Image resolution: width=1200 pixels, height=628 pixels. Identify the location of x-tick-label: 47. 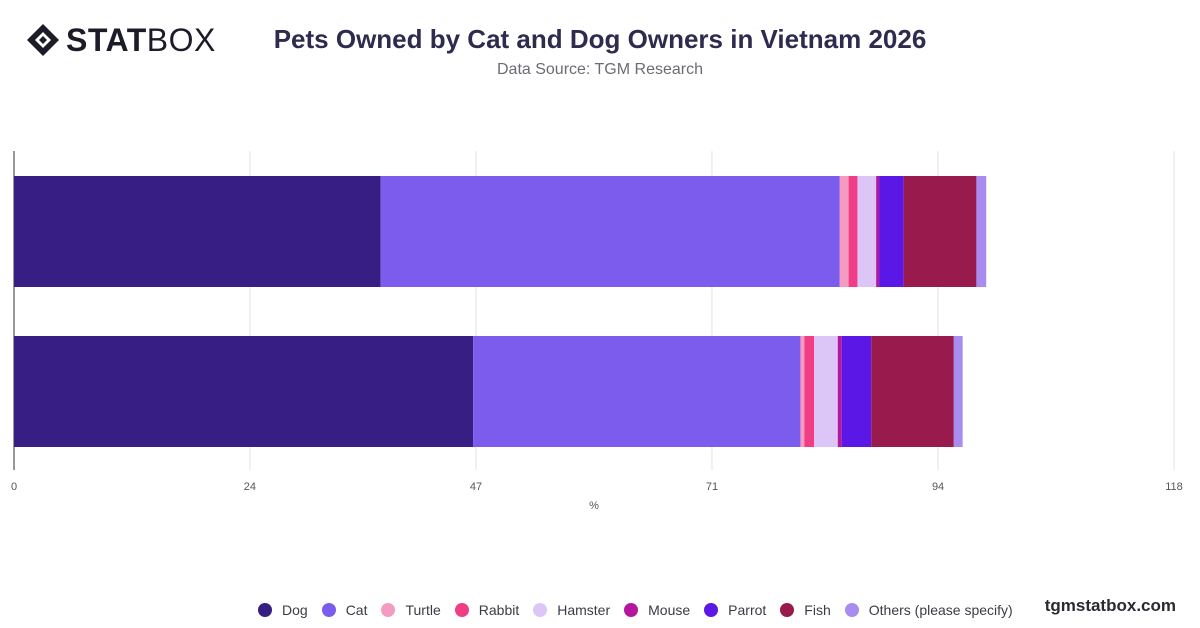
(476, 487).